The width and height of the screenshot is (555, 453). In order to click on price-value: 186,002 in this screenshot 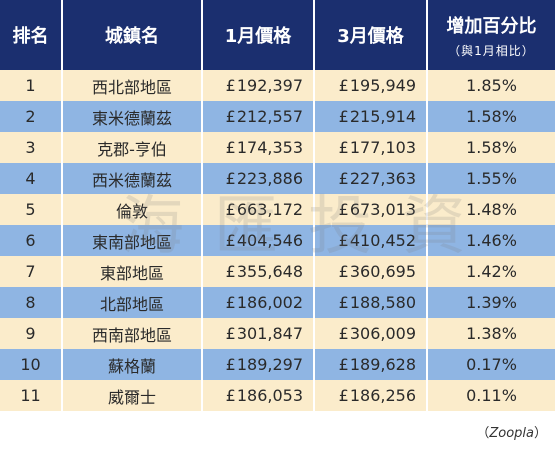, I will do `click(269, 302)`.